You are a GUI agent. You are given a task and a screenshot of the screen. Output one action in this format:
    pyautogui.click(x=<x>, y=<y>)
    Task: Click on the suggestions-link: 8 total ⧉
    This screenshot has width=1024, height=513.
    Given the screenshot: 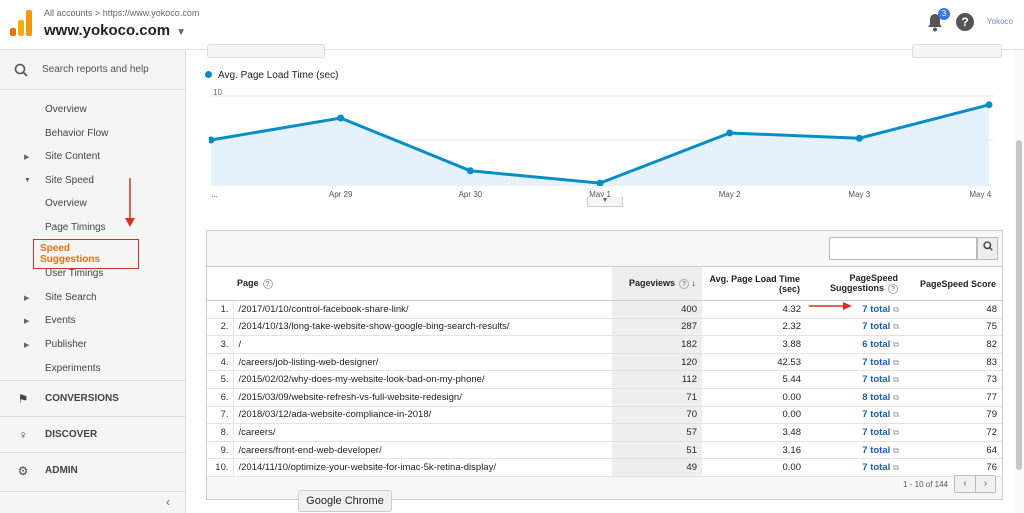 What is the action you would take?
    pyautogui.click(x=855, y=397)
    